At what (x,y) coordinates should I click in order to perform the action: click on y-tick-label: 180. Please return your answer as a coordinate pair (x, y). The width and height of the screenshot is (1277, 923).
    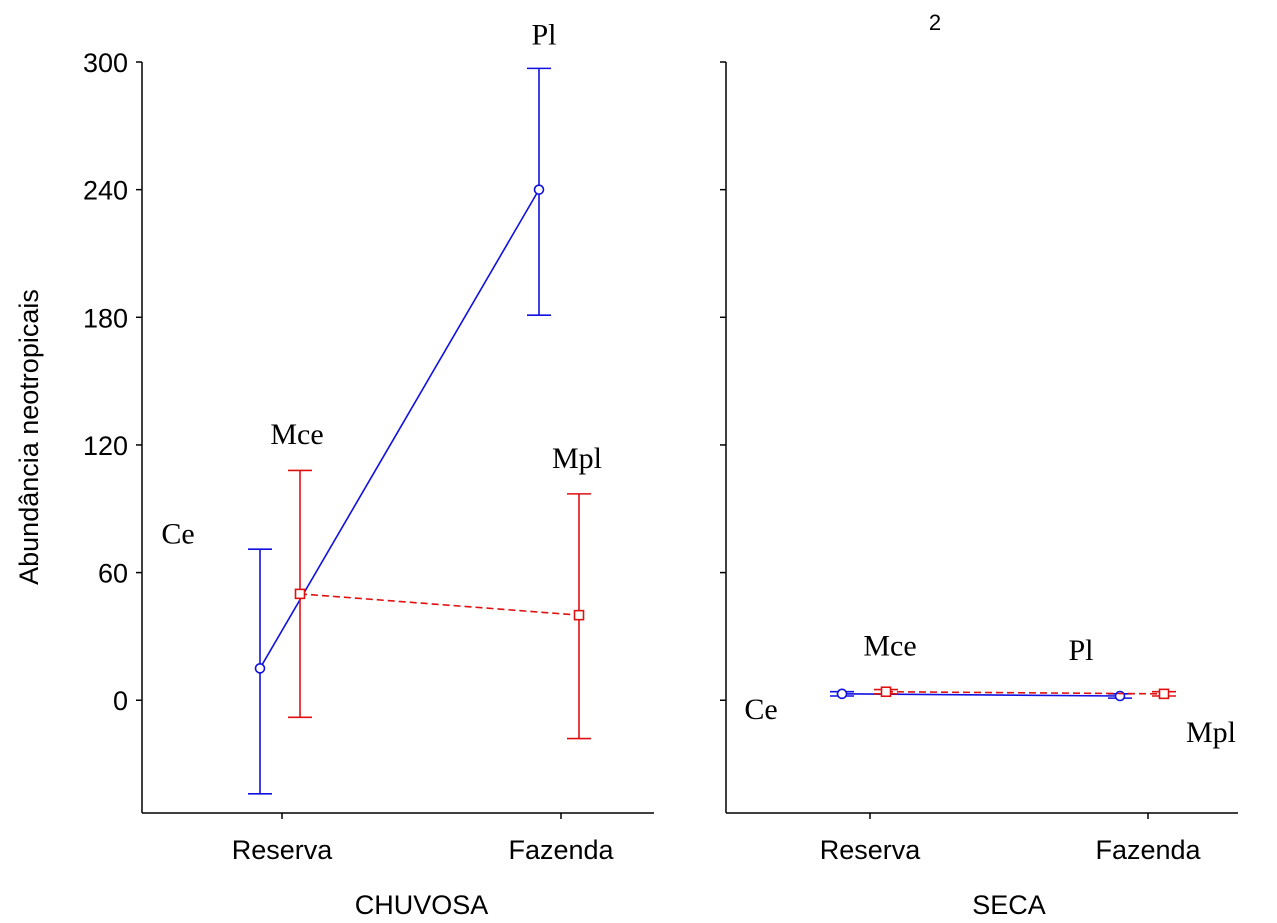
    Looking at the image, I should click on (105, 318).